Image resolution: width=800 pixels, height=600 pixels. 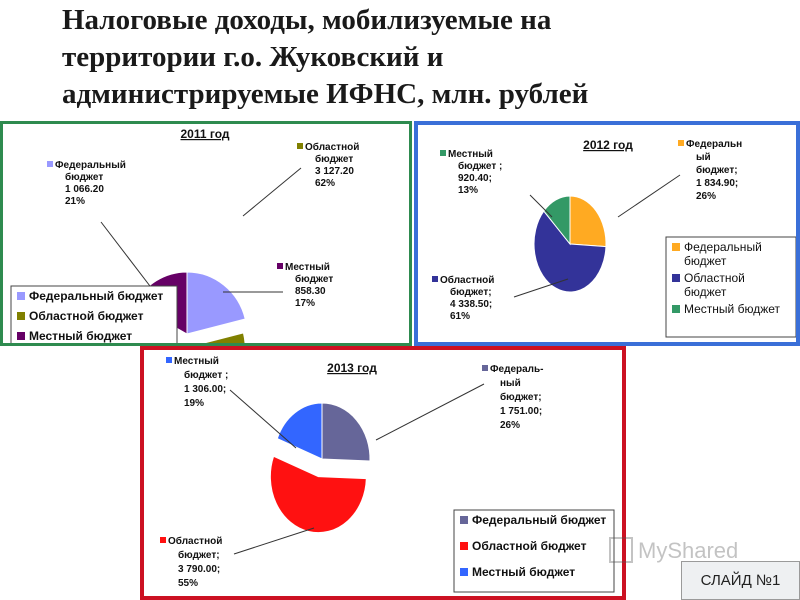 I want to click on pie-slice-regional-2013, so click(x=318, y=494).